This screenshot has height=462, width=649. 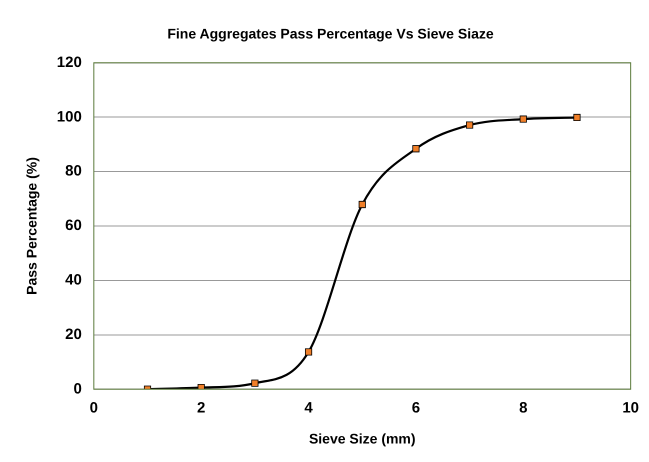 I want to click on y-tick-label: 20, so click(x=73, y=334).